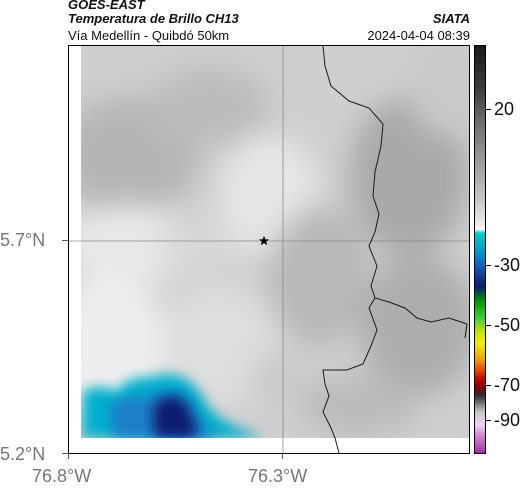  What do you see at coordinates (507, 420) in the screenshot?
I see `colorbar-label-minus90: -90` at bounding box center [507, 420].